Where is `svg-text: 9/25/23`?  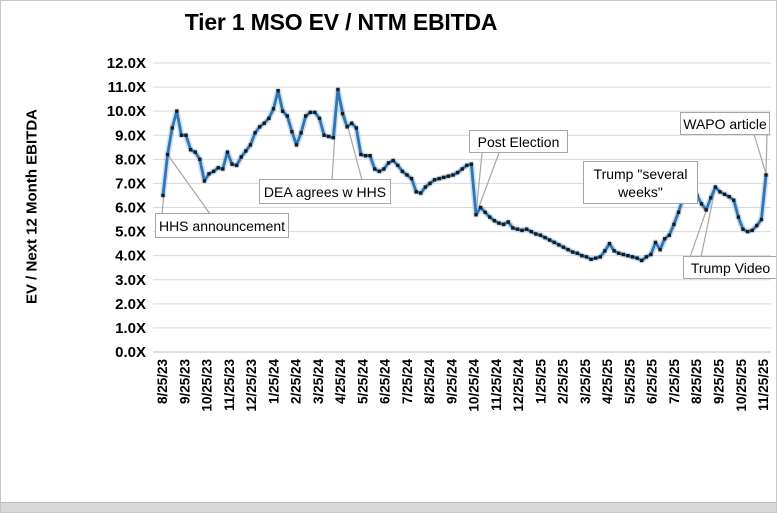
svg-text: 9/25/23 is located at coordinates (184, 382).